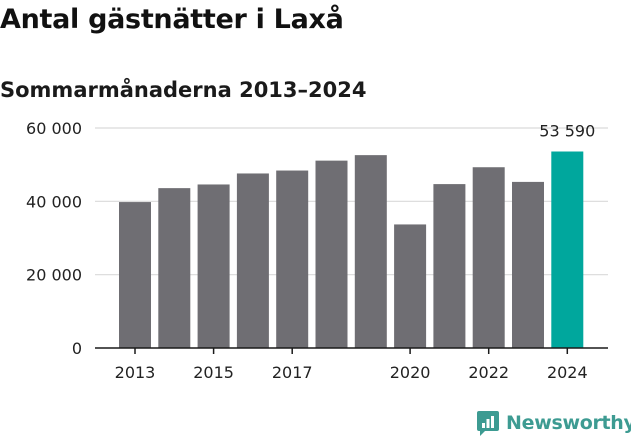 Image resolution: width=631 pixels, height=439 pixels. What do you see at coordinates (568, 423) in the screenshot?
I see `brand-name: Newsworthy` at bounding box center [568, 423].